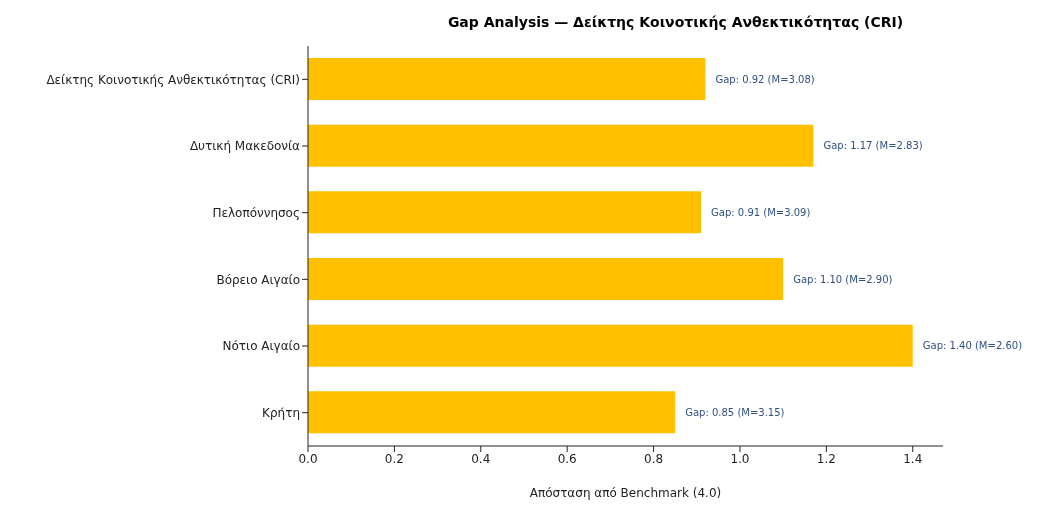  Describe the element at coordinates (567, 458) in the screenshot. I see `x-tick-label: 0.6` at that location.